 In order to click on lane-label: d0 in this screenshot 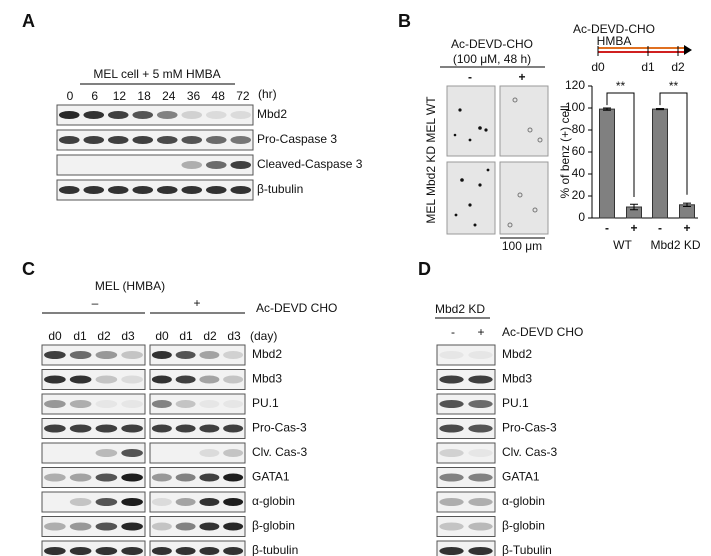, I will do `click(55, 336)`.